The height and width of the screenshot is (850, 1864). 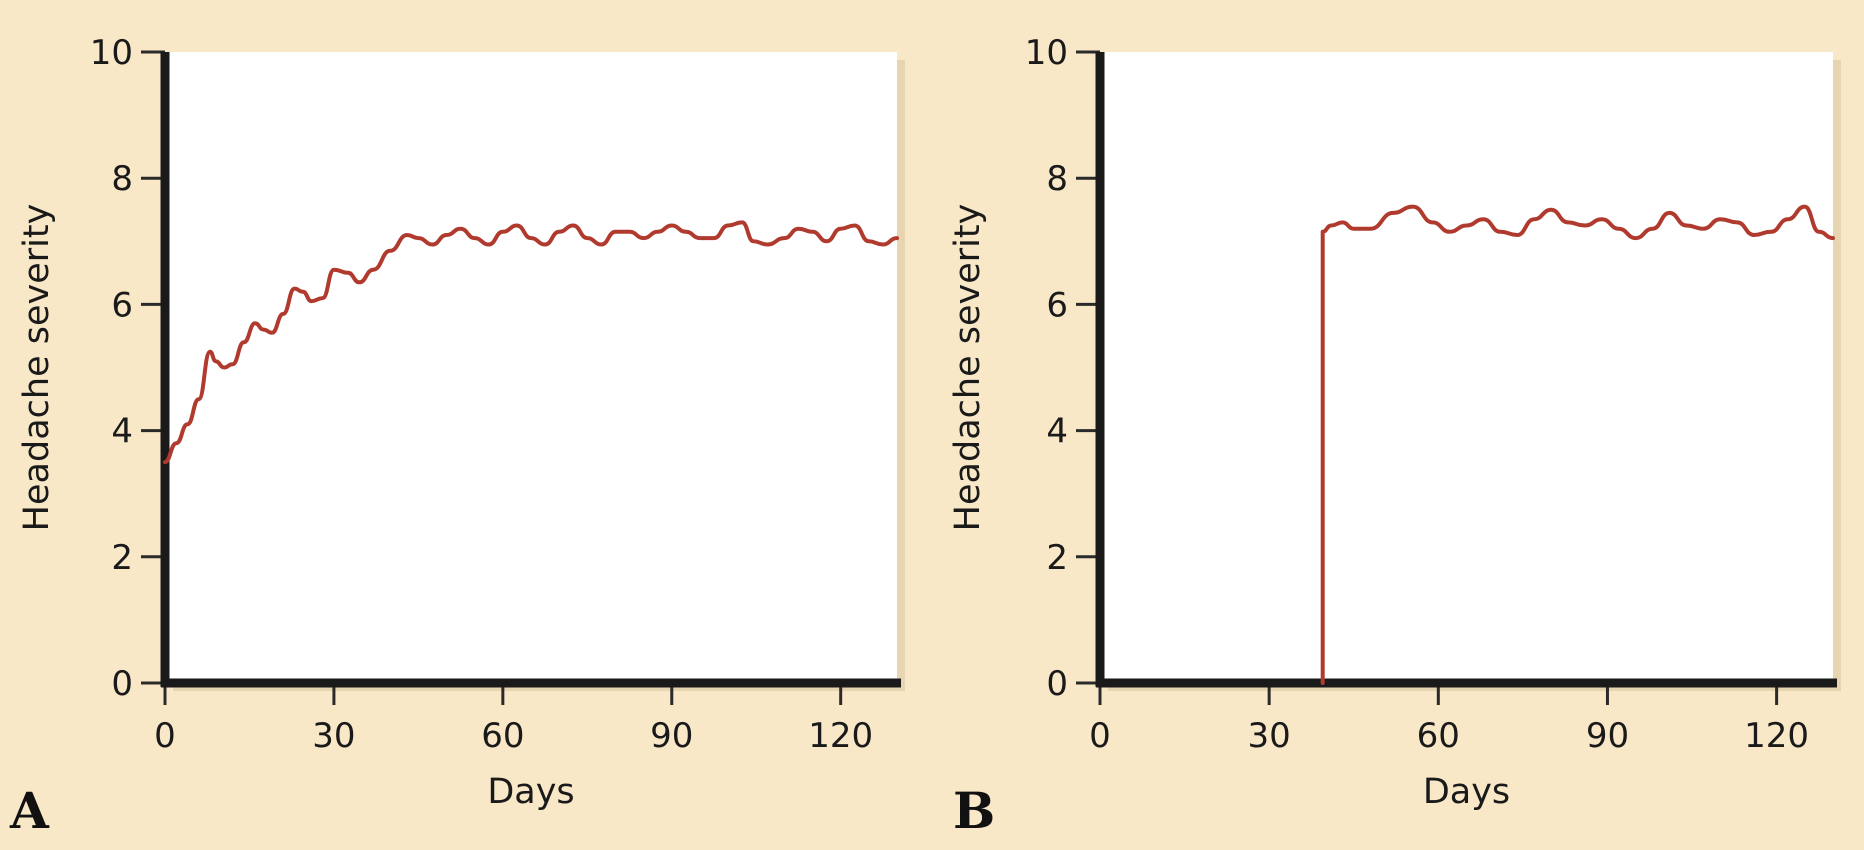 I want to click on panel-label: B, so click(x=974, y=810).